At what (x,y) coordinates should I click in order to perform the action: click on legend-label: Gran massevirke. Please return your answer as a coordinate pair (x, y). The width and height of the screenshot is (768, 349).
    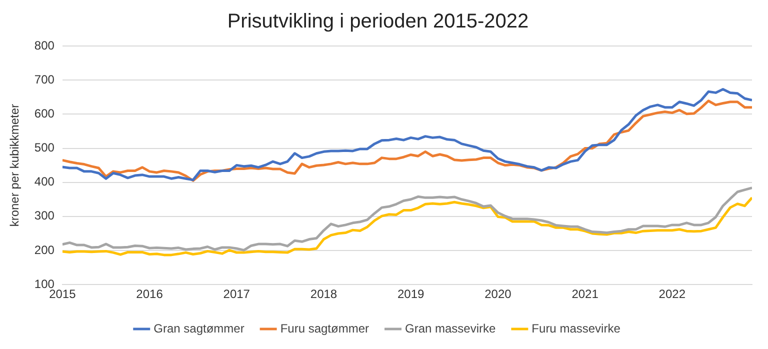
    Looking at the image, I should click on (450, 328).